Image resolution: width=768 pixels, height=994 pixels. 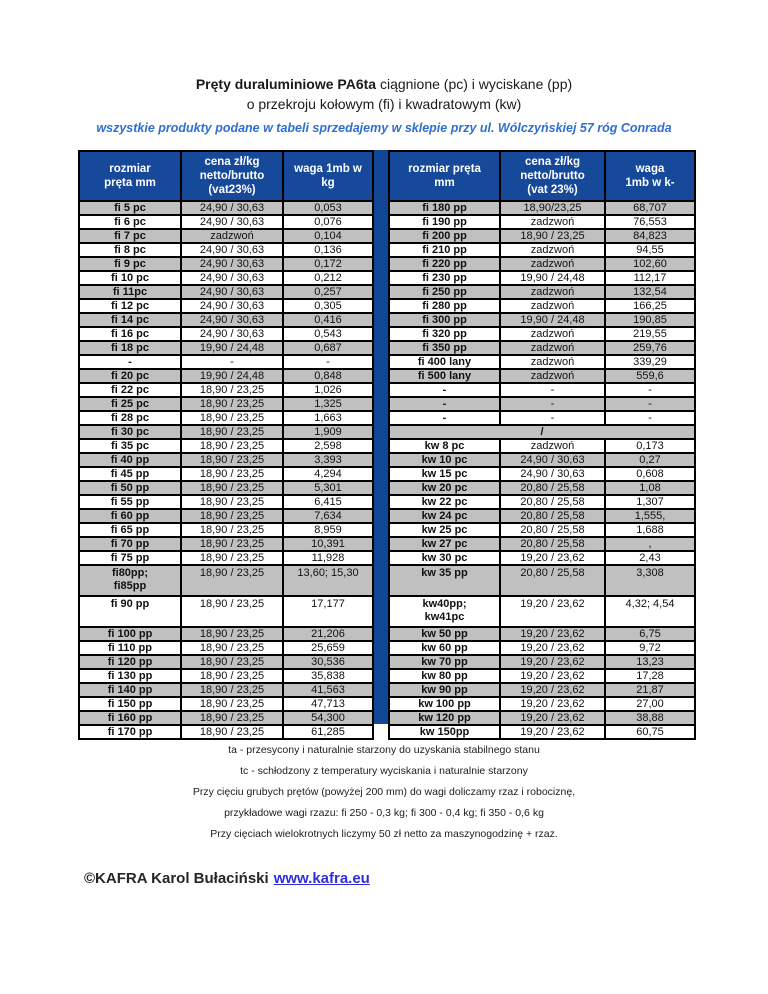 What do you see at coordinates (650, 292) in the screenshot?
I see `weight-cell: 132,54` at bounding box center [650, 292].